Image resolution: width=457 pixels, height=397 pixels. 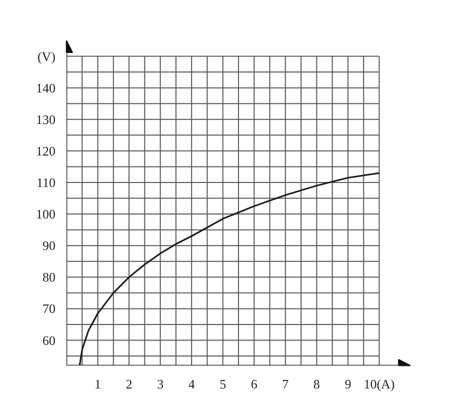 What do you see at coordinates (49, 277) in the screenshot?
I see `y-tick-label: 80` at bounding box center [49, 277].